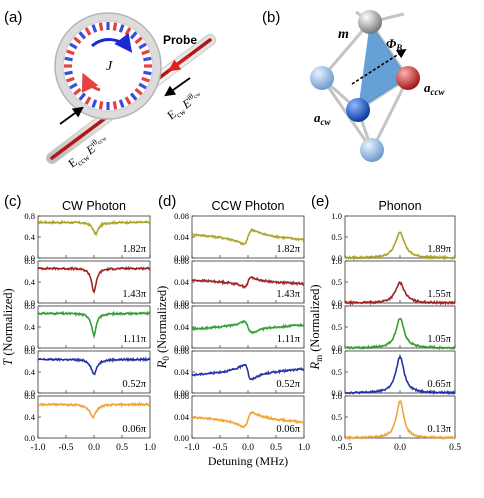 Image resolution: width=484 pixels, height=498 pixels. I want to click on x-axis-label: Detuning (MHz), so click(248, 461).